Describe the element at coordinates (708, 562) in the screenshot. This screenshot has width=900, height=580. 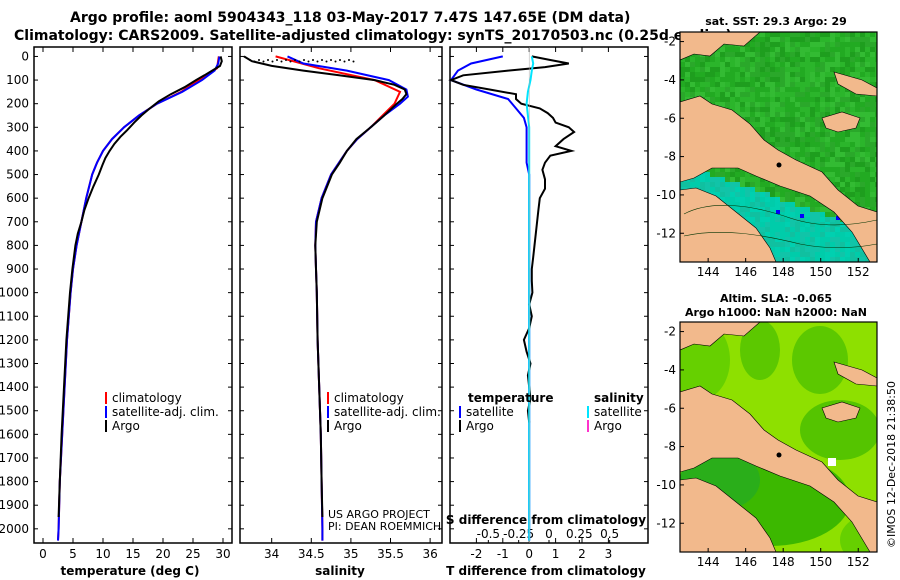
I see `lon-tick-label: 144` at that location.